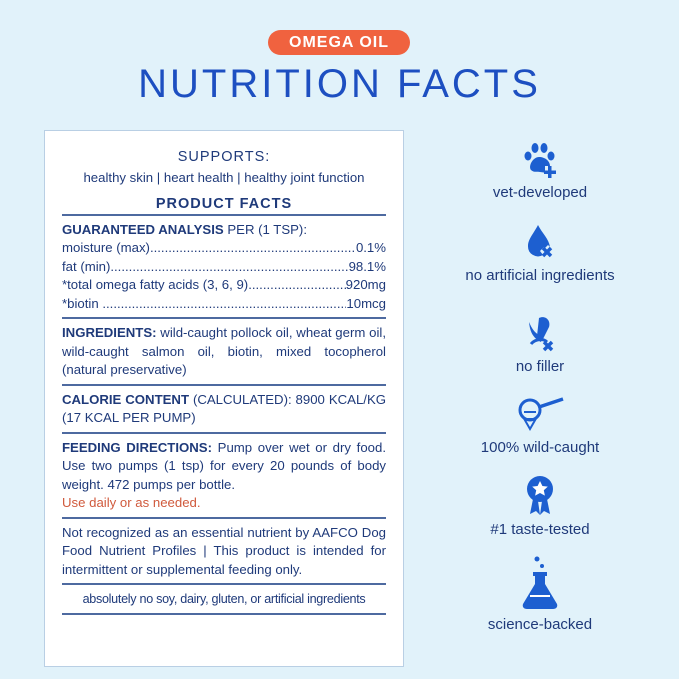 The width and height of the screenshot is (679, 679). What do you see at coordinates (540, 192) in the screenshot?
I see `feature-label: vet-developed` at bounding box center [540, 192].